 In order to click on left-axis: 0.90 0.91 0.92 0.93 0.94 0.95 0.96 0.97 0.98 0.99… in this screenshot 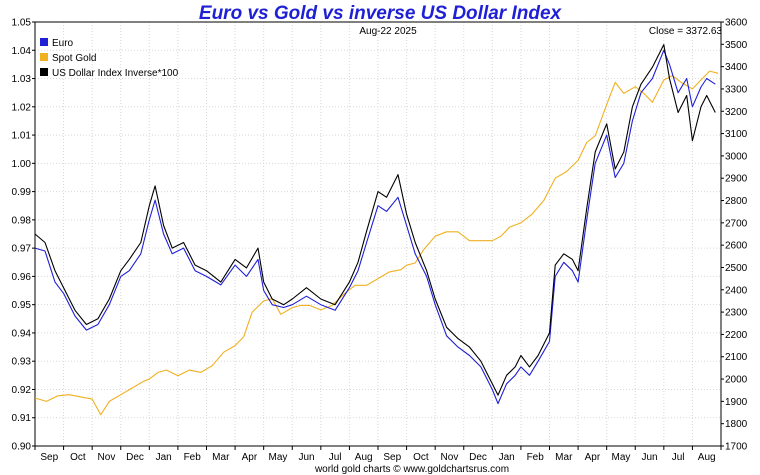, I will do `click(23, 235)`.